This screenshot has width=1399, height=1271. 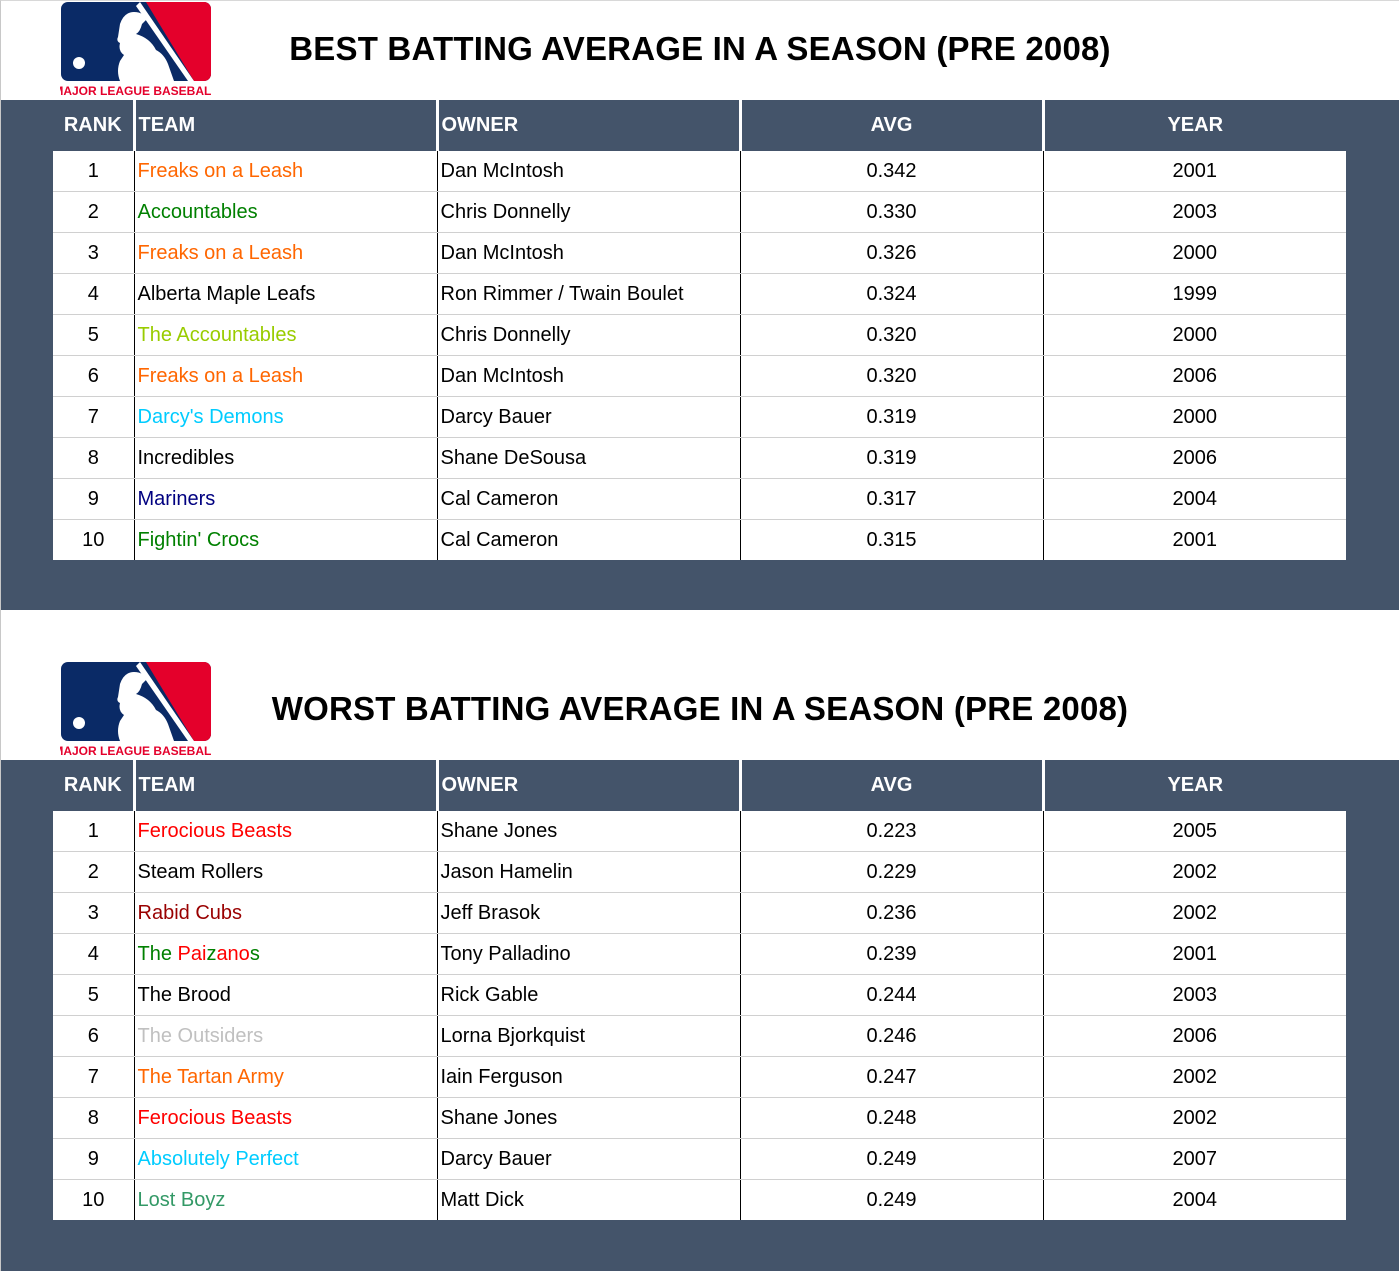 I want to click on table-row: 4 The Paizanos Tony Palladino 0.239 2001, so click(x=699, y=954).